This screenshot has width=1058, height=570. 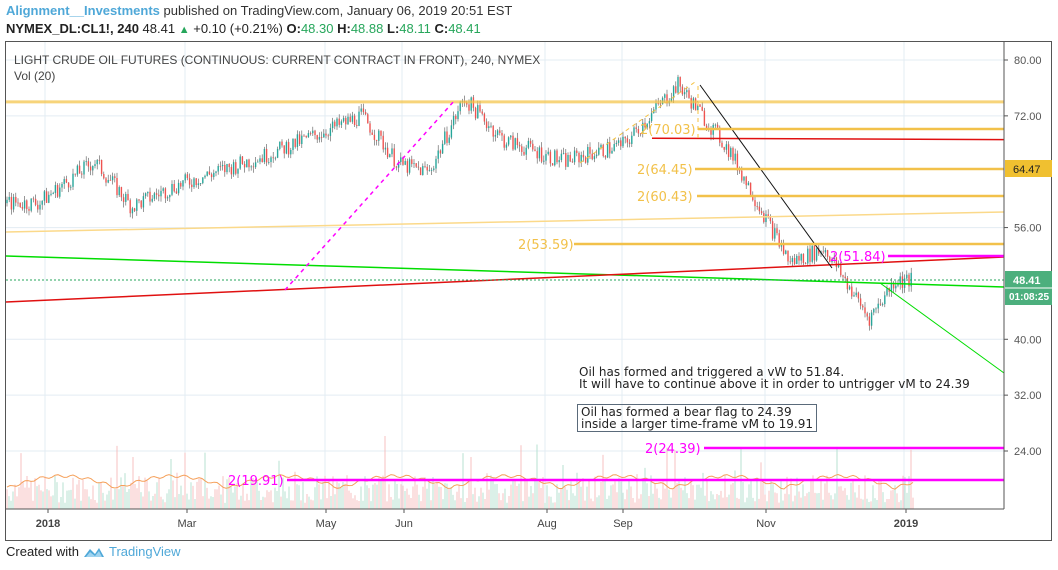 I want to click on price-tick: 72.00, so click(x=1028, y=117).